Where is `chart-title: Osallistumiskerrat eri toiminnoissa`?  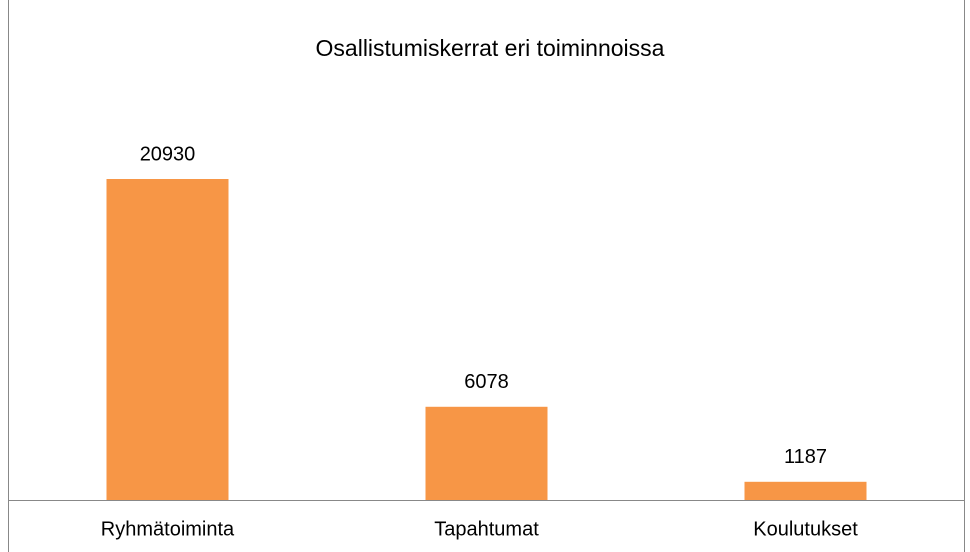
chart-title: Osallistumiskerrat eri toiminnoissa is located at coordinates (490, 48).